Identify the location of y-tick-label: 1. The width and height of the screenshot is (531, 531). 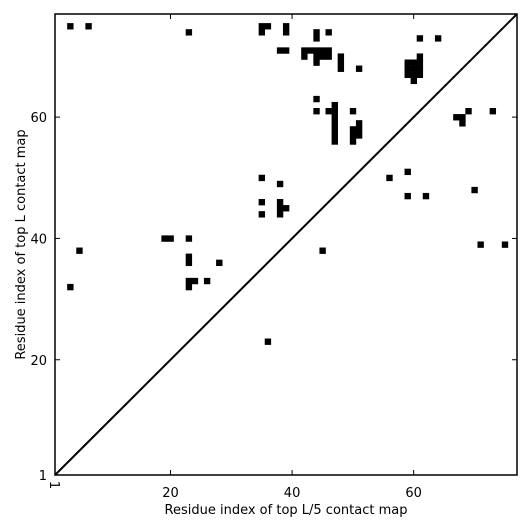
(43, 476).